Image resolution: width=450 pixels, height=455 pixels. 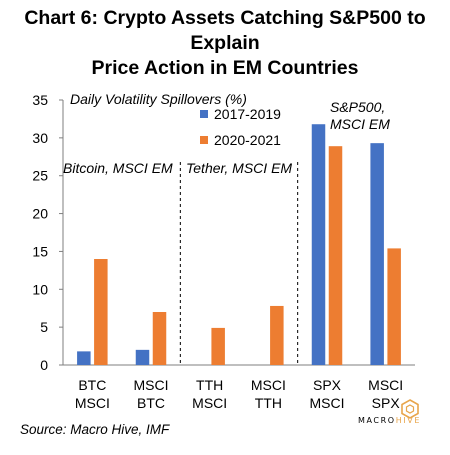 What do you see at coordinates (357, 107) in the screenshot?
I see `group-label-sp500-line1: S&P500,` at bounding box center [357, 107].